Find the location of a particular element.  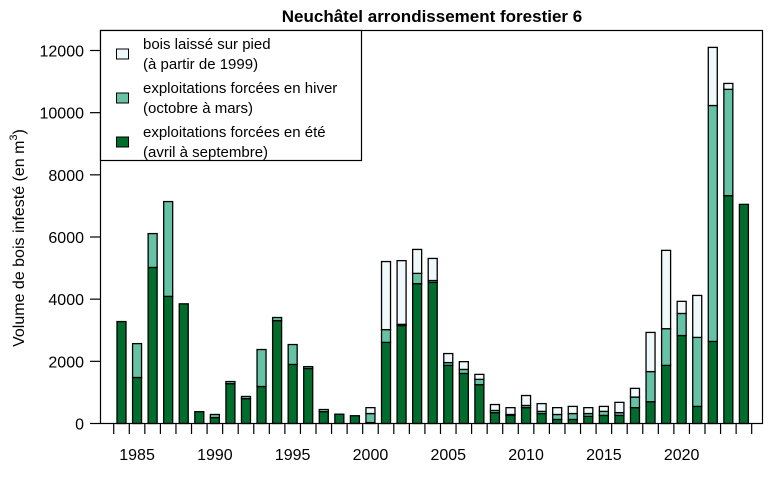

x-tick-label-2000: 2000 is located at coordinates (371, 455).